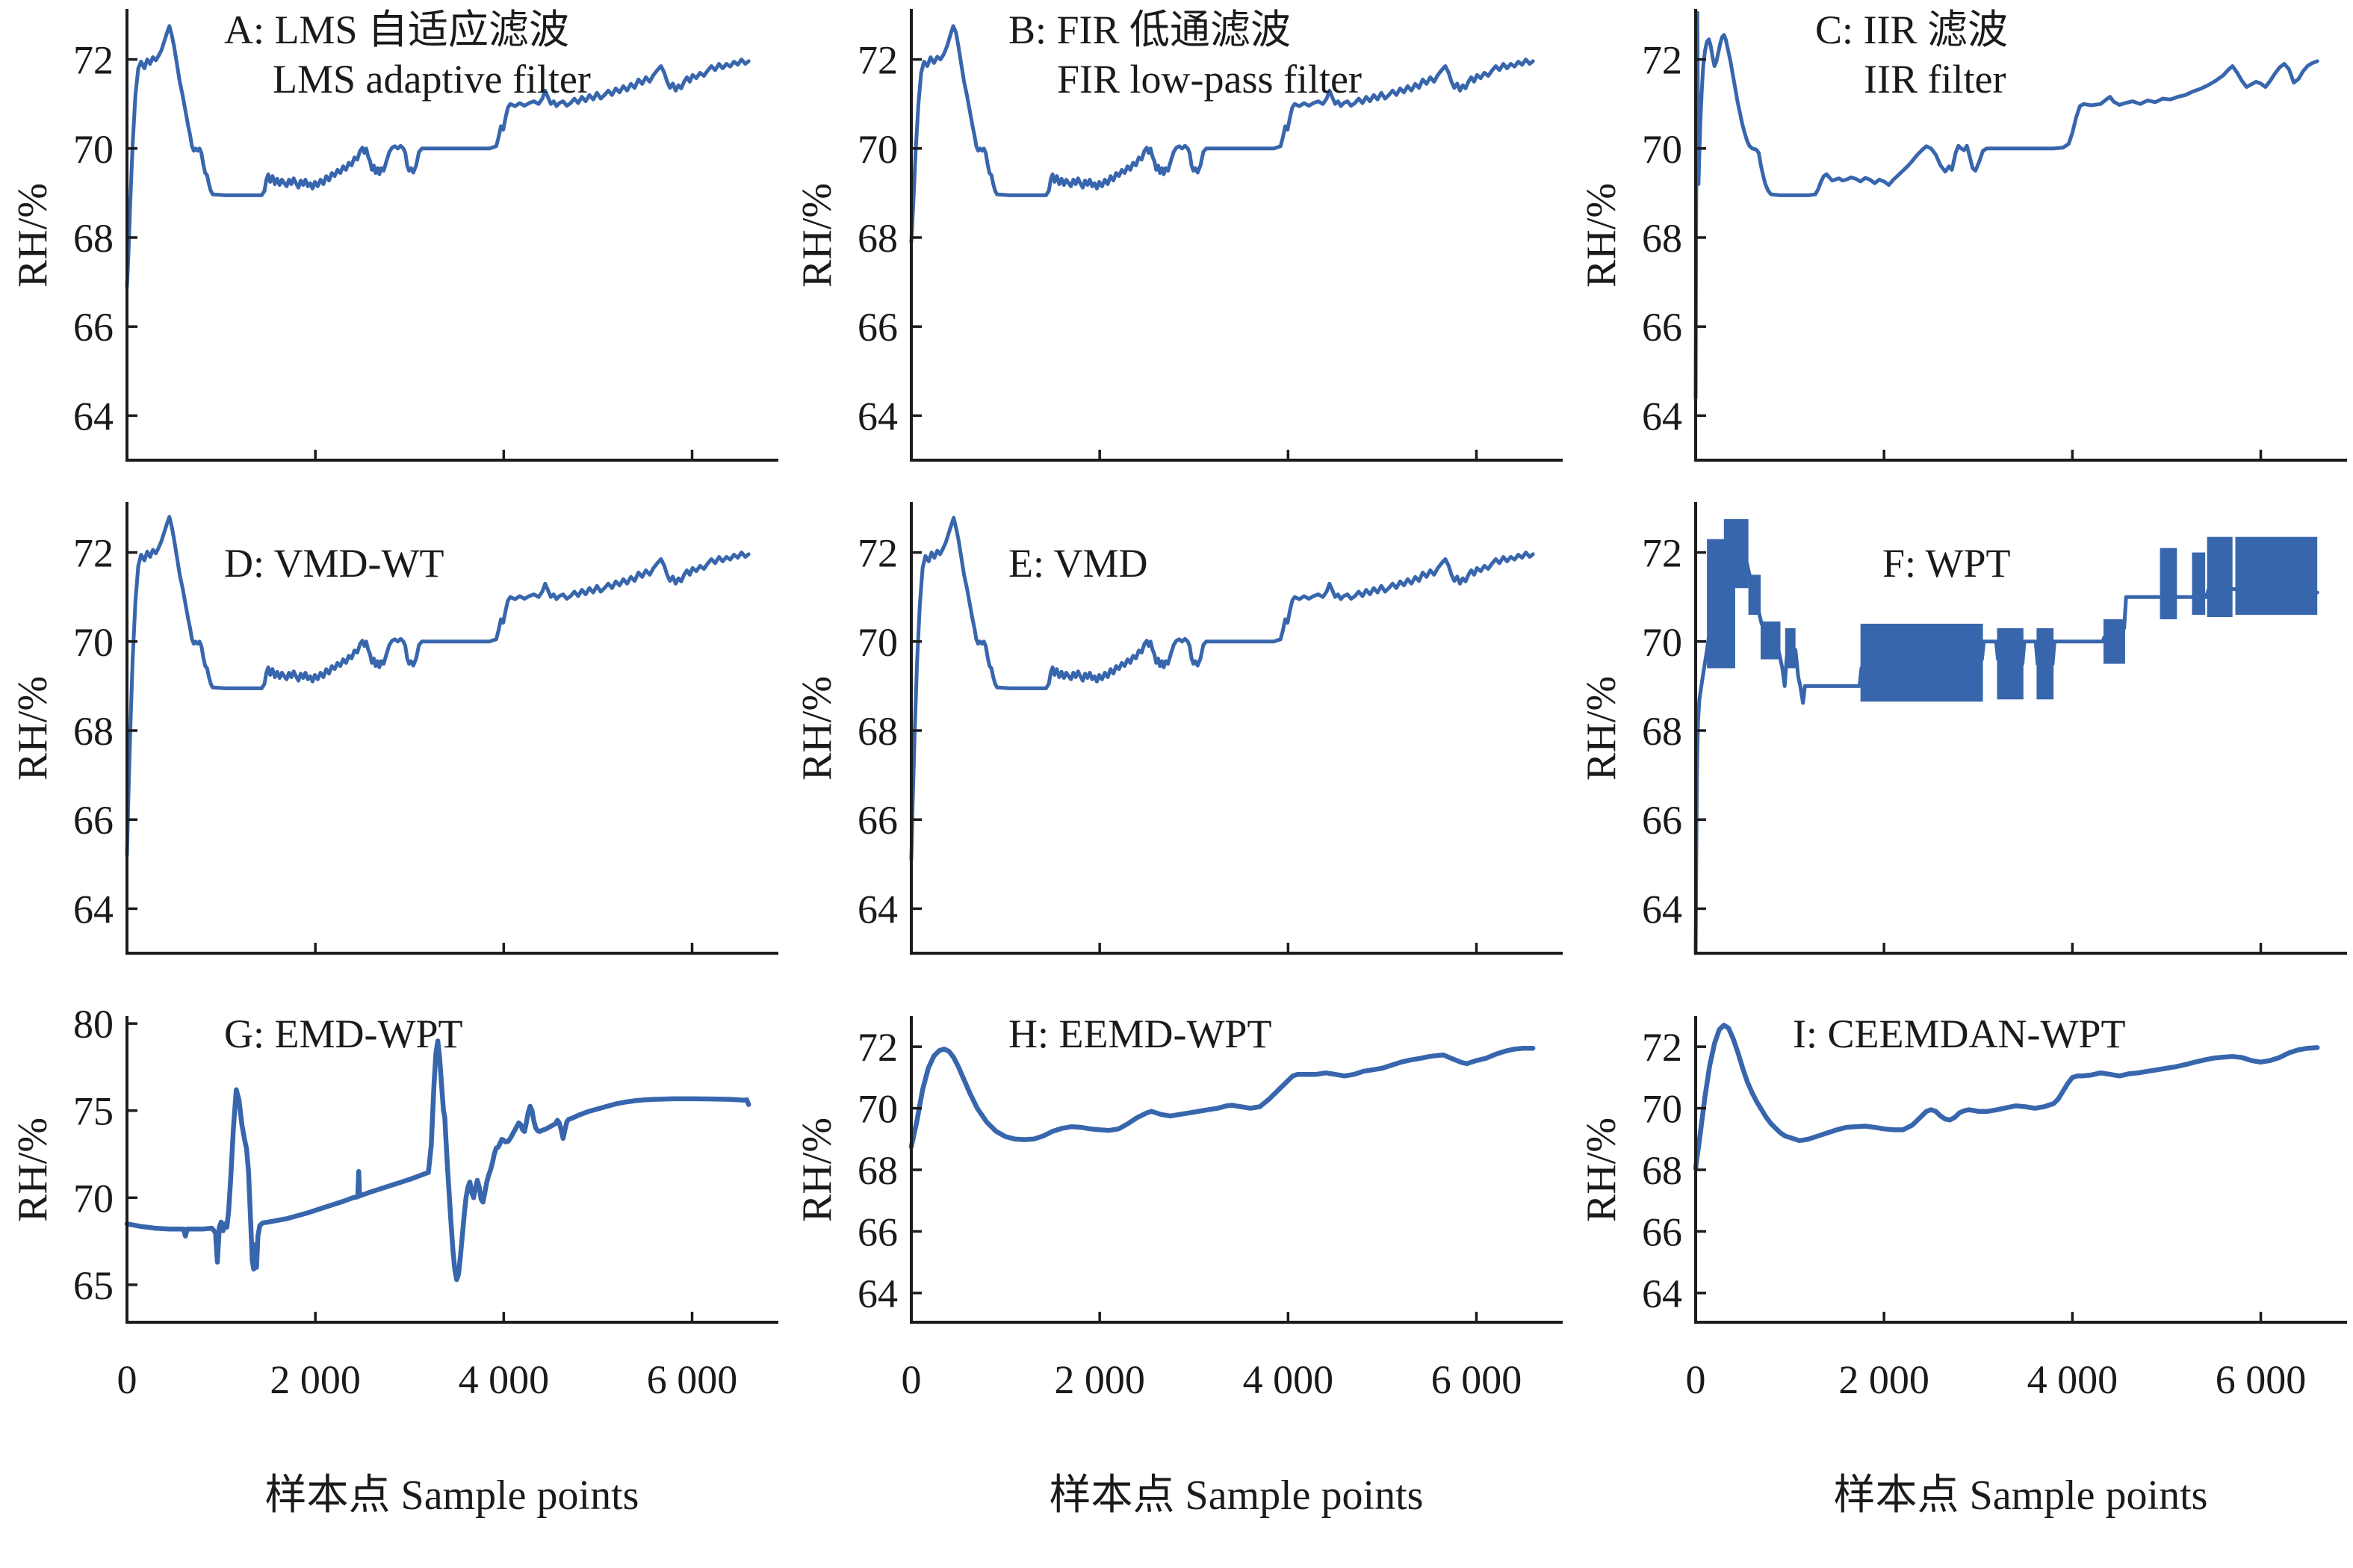 The height and width of the screenshot is (1568, 2353). Describe the element at coordinates (432, 79) in the screenshot. I see `panel-title: LMS adaptive filter` at that location.